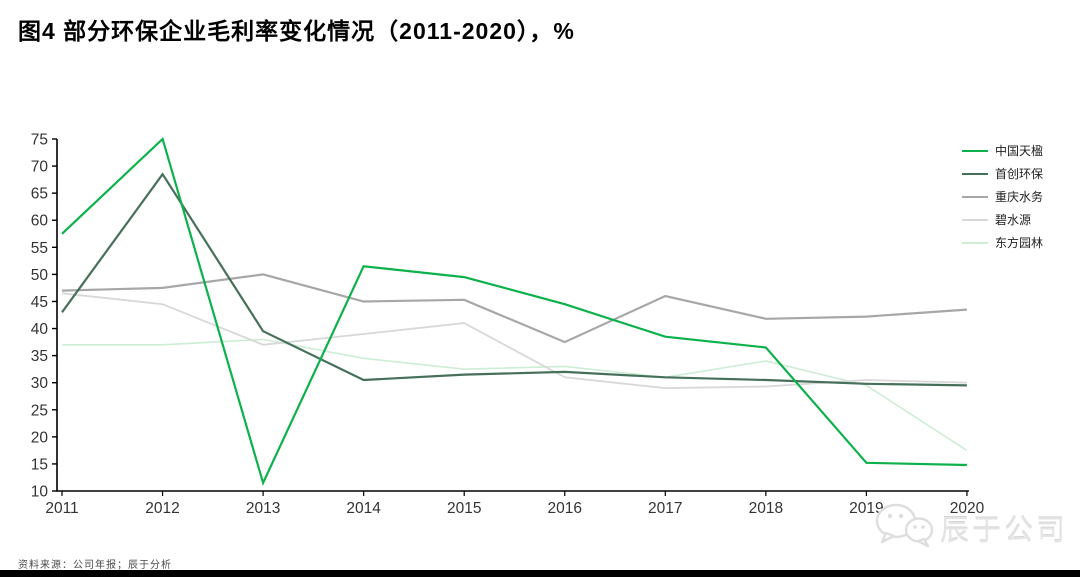  I want to click on y-tick-label: 30, so click(40, 383).